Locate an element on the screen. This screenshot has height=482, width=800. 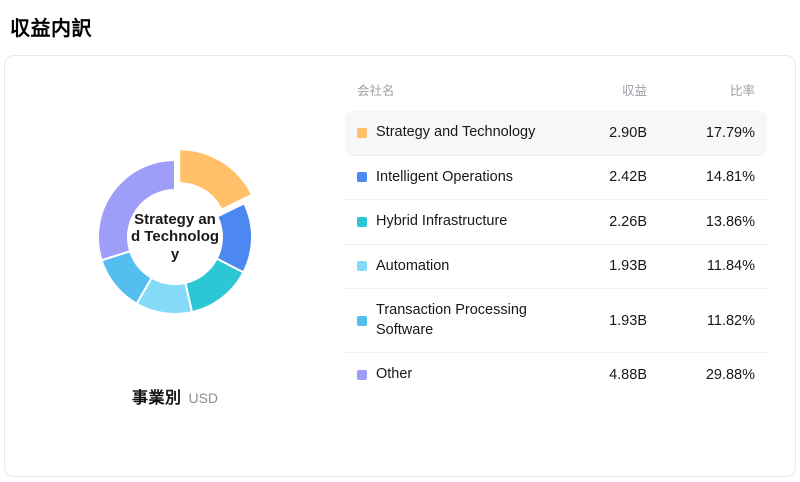
donut-chart: Strategy and Technology is located at coordinates (175, 237).